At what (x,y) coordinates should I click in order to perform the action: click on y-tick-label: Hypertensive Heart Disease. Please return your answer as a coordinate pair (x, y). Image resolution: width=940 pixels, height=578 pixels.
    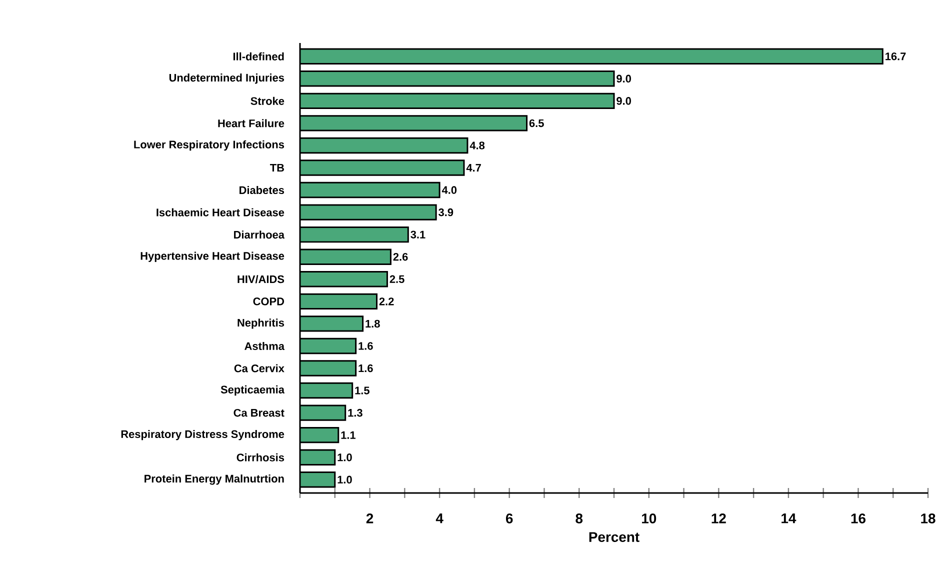
    Looking at the image, I should click on (212, 257).